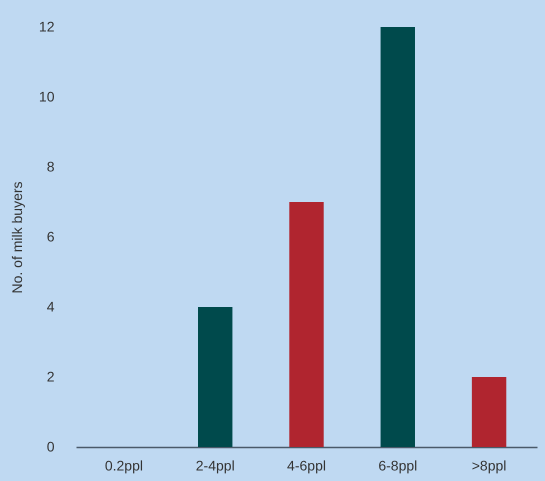 The width and height of the screenshot is (545, 481). I want to click on y-tick-label: 8, so click(50, 166).